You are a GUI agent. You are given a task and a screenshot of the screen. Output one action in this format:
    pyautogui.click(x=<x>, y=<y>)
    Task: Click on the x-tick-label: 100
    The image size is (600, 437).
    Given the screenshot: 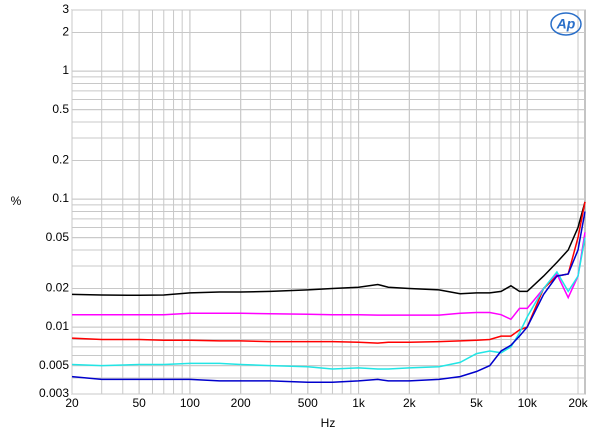 What is the action you would take?
    pyautogui.click(x=190, y=403)
    